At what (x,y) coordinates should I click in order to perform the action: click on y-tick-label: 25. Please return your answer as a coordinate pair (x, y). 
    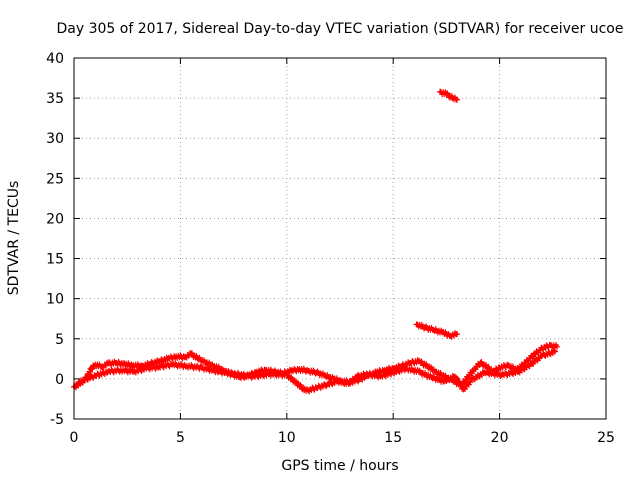
    Looking at the image, I should click on (55, 179).